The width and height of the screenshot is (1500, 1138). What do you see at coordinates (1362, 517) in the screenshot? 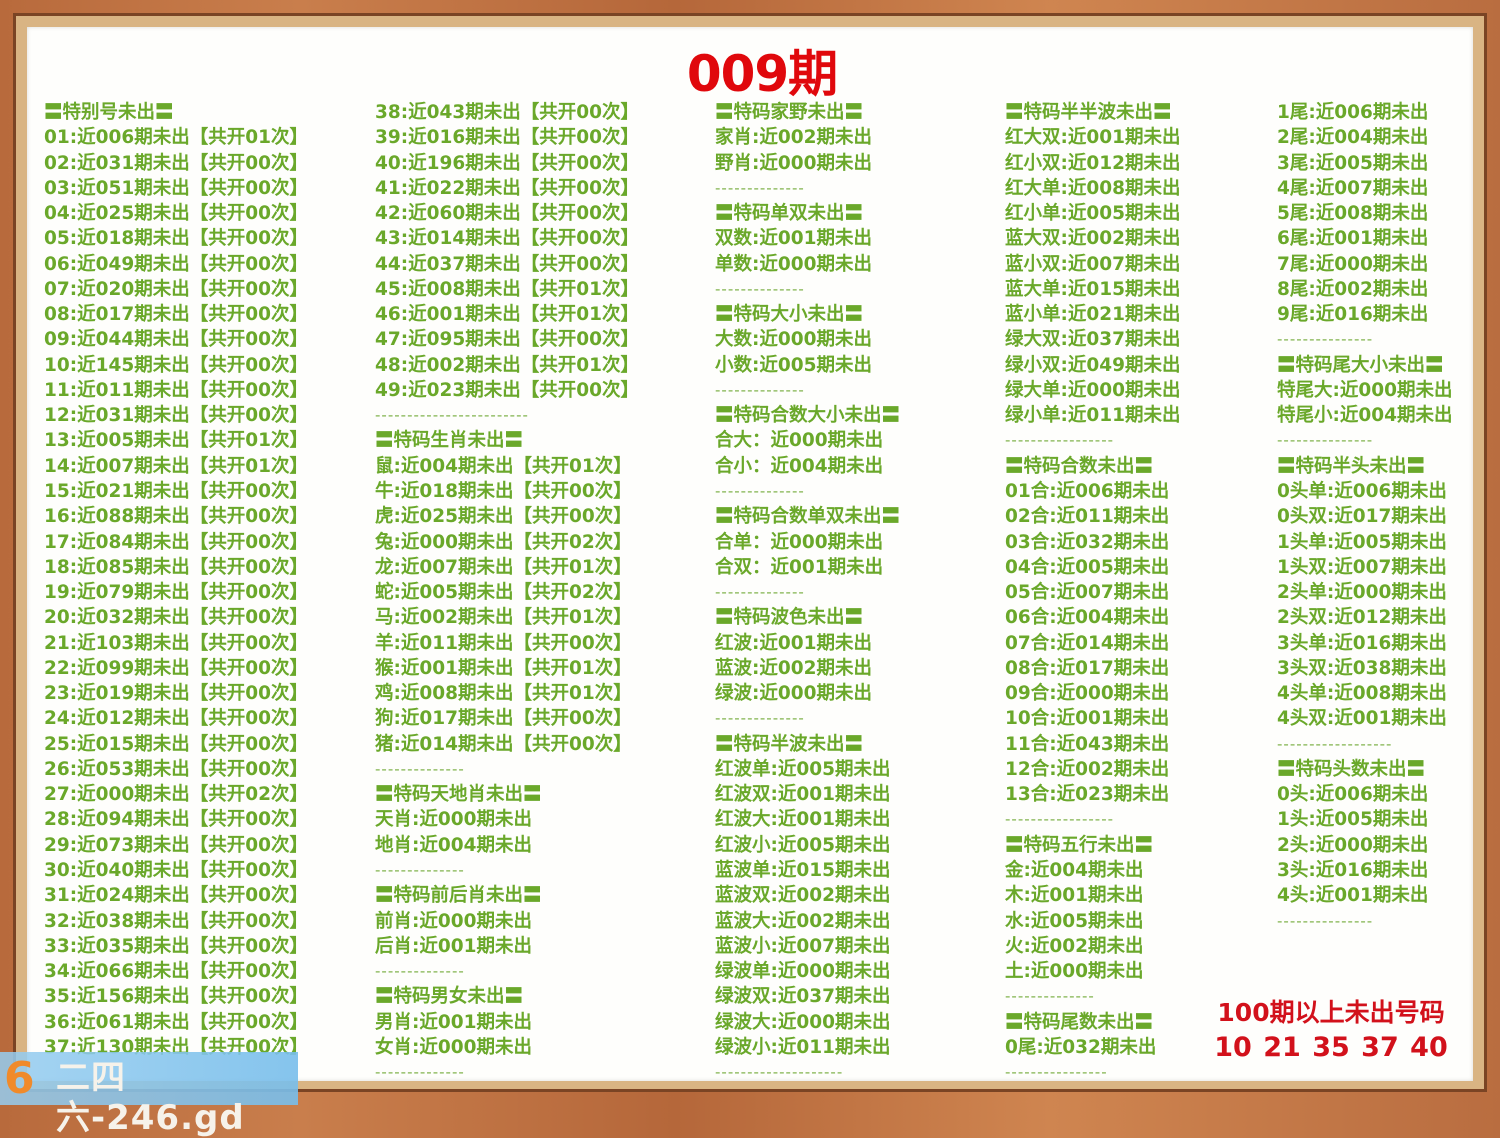
I see `stat-row: 0头双:近017期未出` at bounding box center [1362, 517].